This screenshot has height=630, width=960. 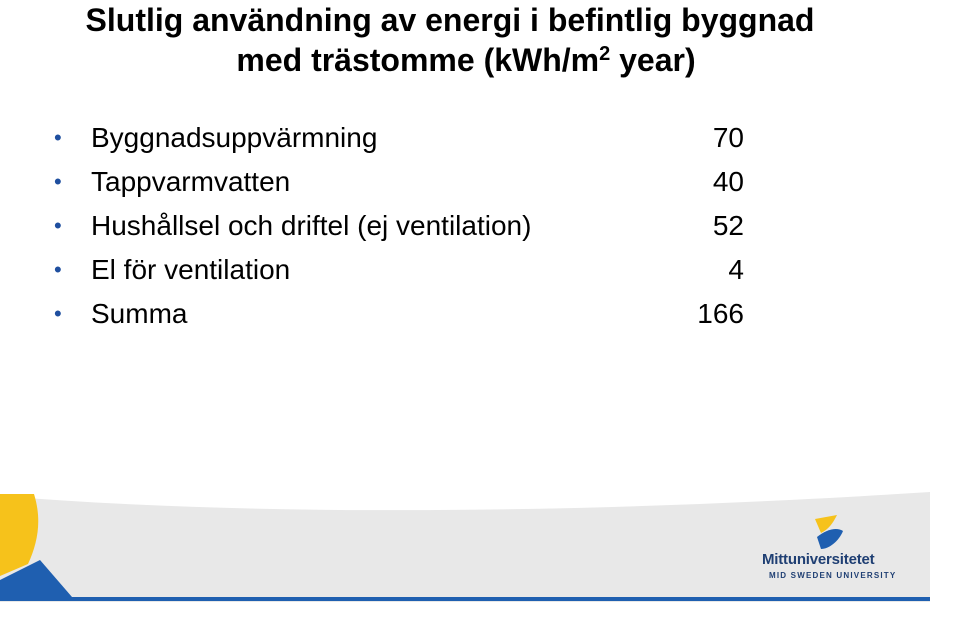 What do you see at coordinates (19, 535) in the screenshot?
I see `footer-yellow-shape` at bounding box center [19, 535].